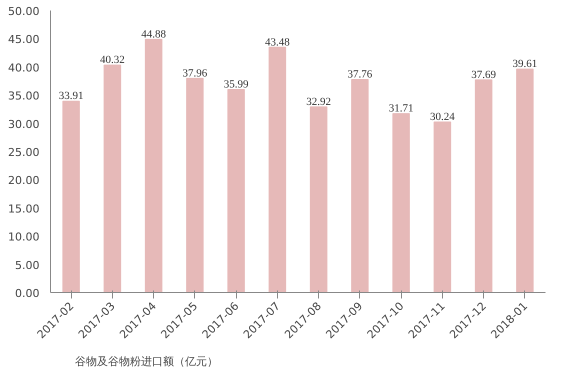 The width and height of the screenshot is (576, 384). I want to click on data-label: 30.24, so click(443, 116).